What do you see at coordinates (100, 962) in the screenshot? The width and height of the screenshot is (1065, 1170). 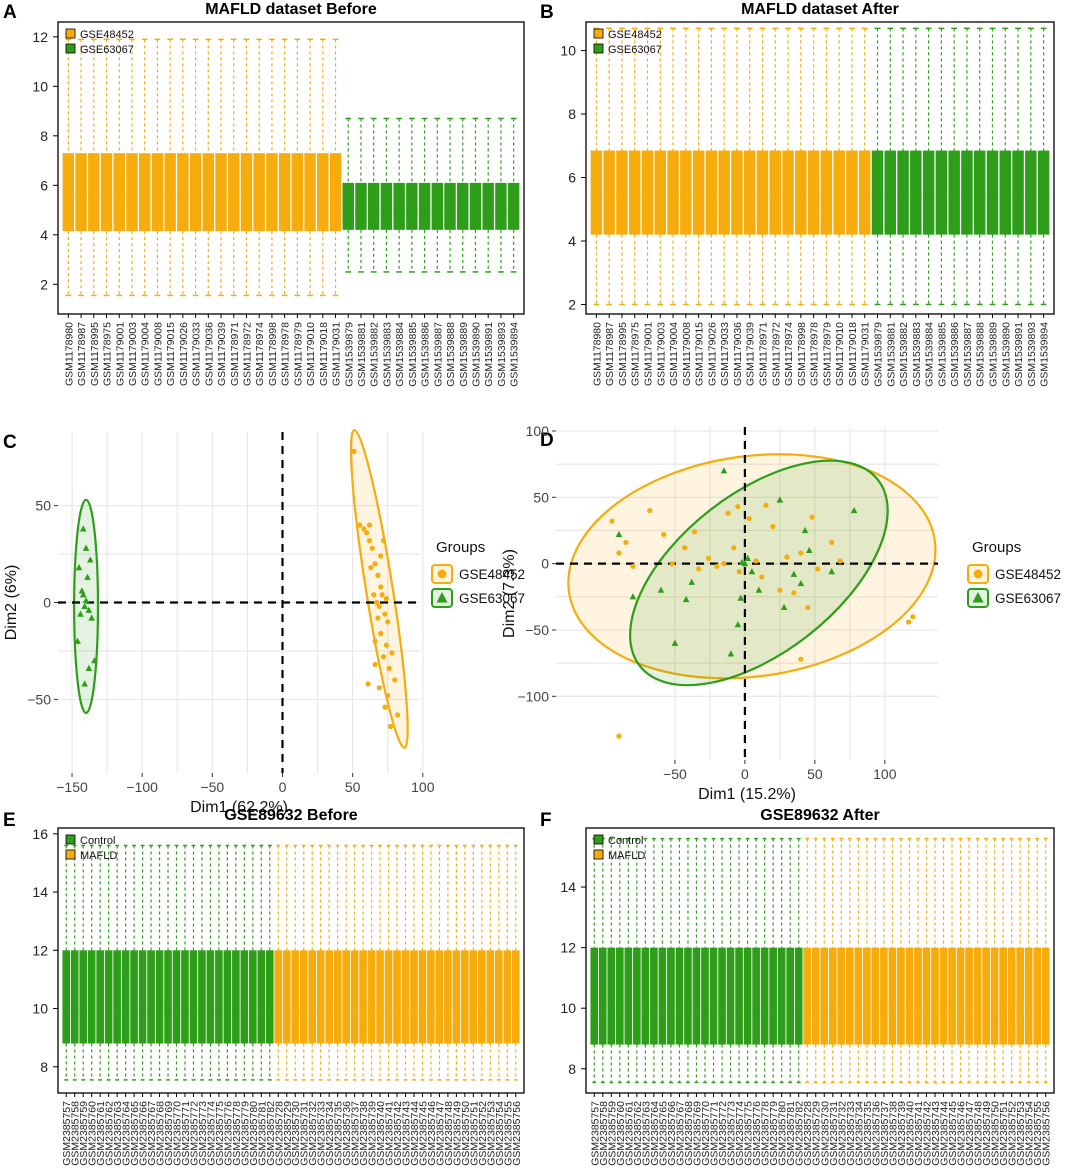 I see `box-GSM2385761` at bounding box center [100, 962].